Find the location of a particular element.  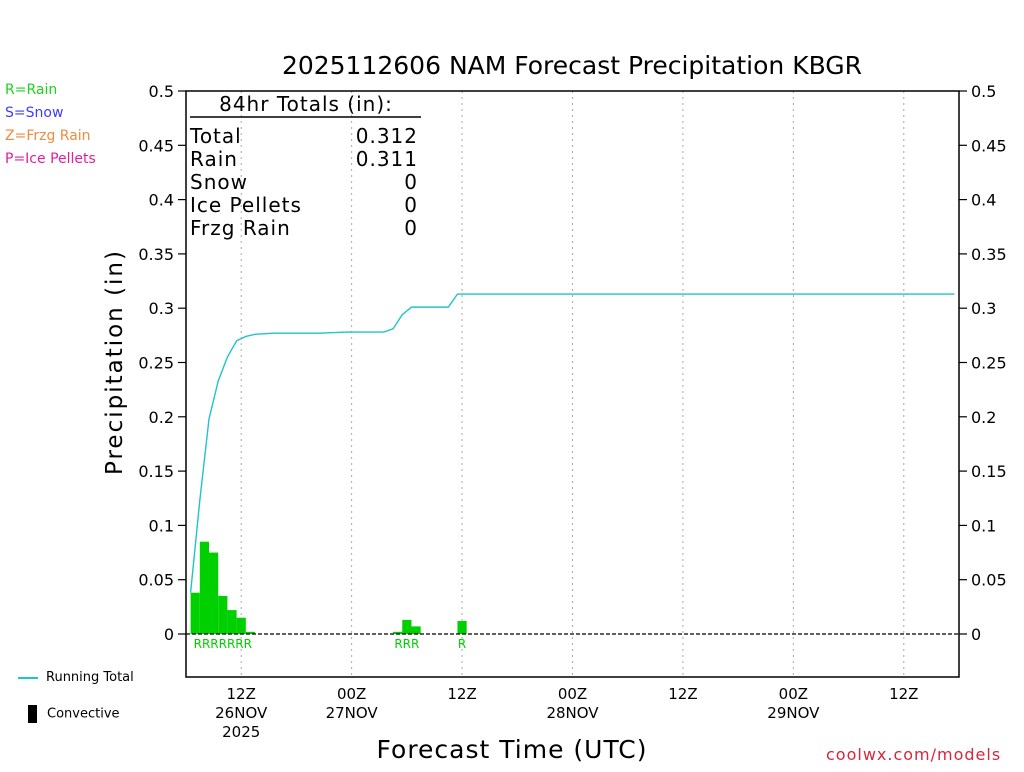

x-tick-label-0-1: 26NOV is located at coordinates (241, 713).